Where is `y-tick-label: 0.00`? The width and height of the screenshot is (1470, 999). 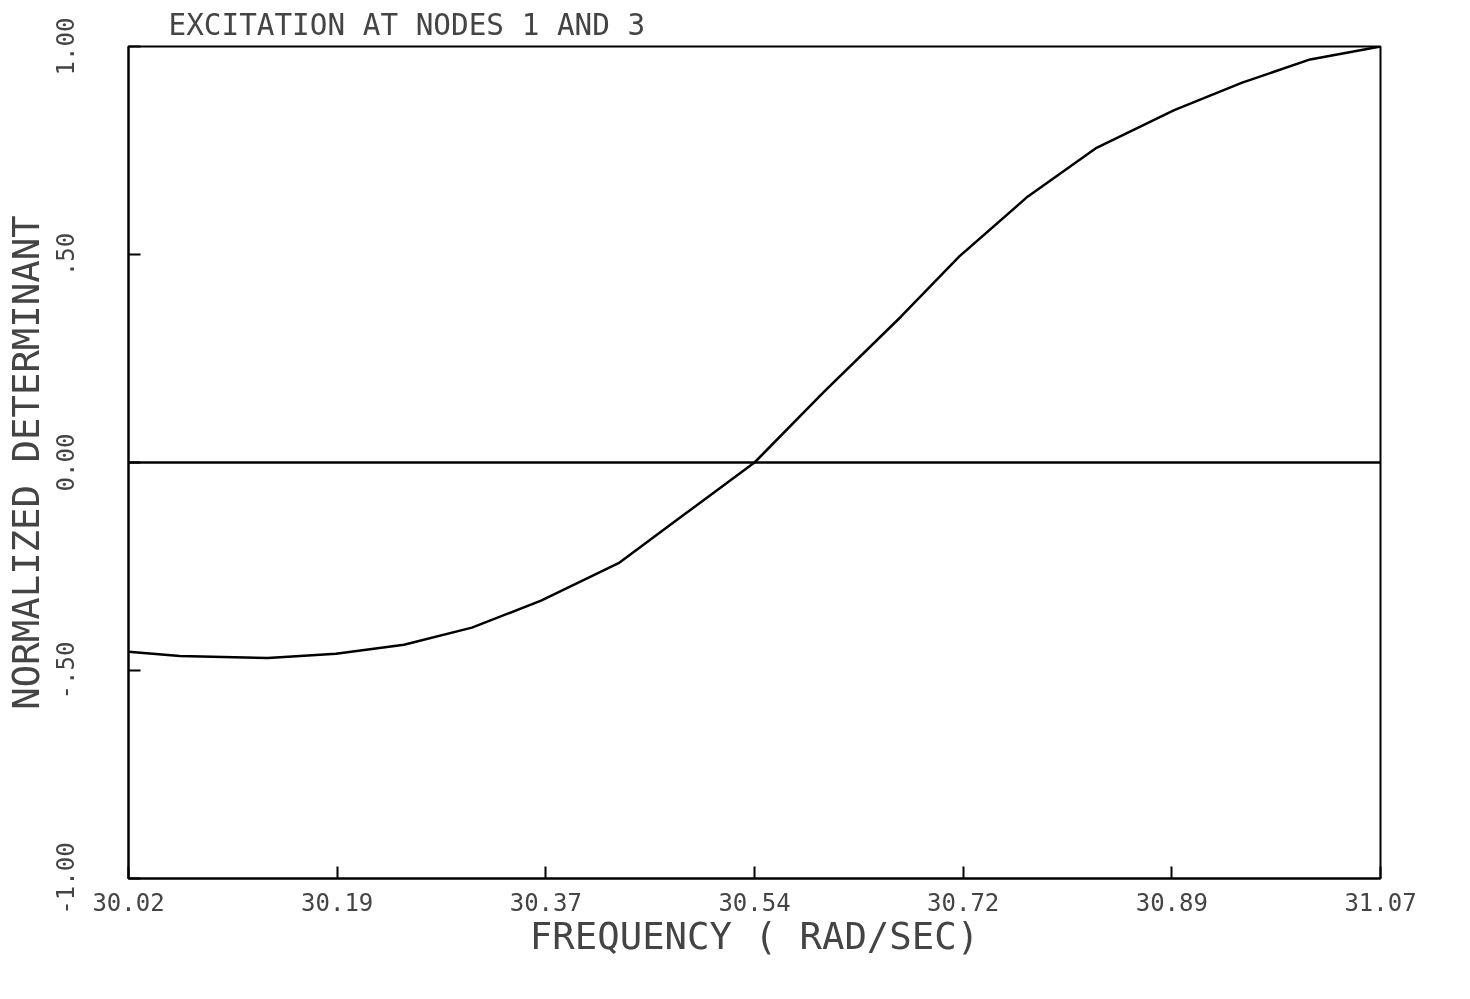 y-tick-label: 0.00 is located at coordinates (65, 462).